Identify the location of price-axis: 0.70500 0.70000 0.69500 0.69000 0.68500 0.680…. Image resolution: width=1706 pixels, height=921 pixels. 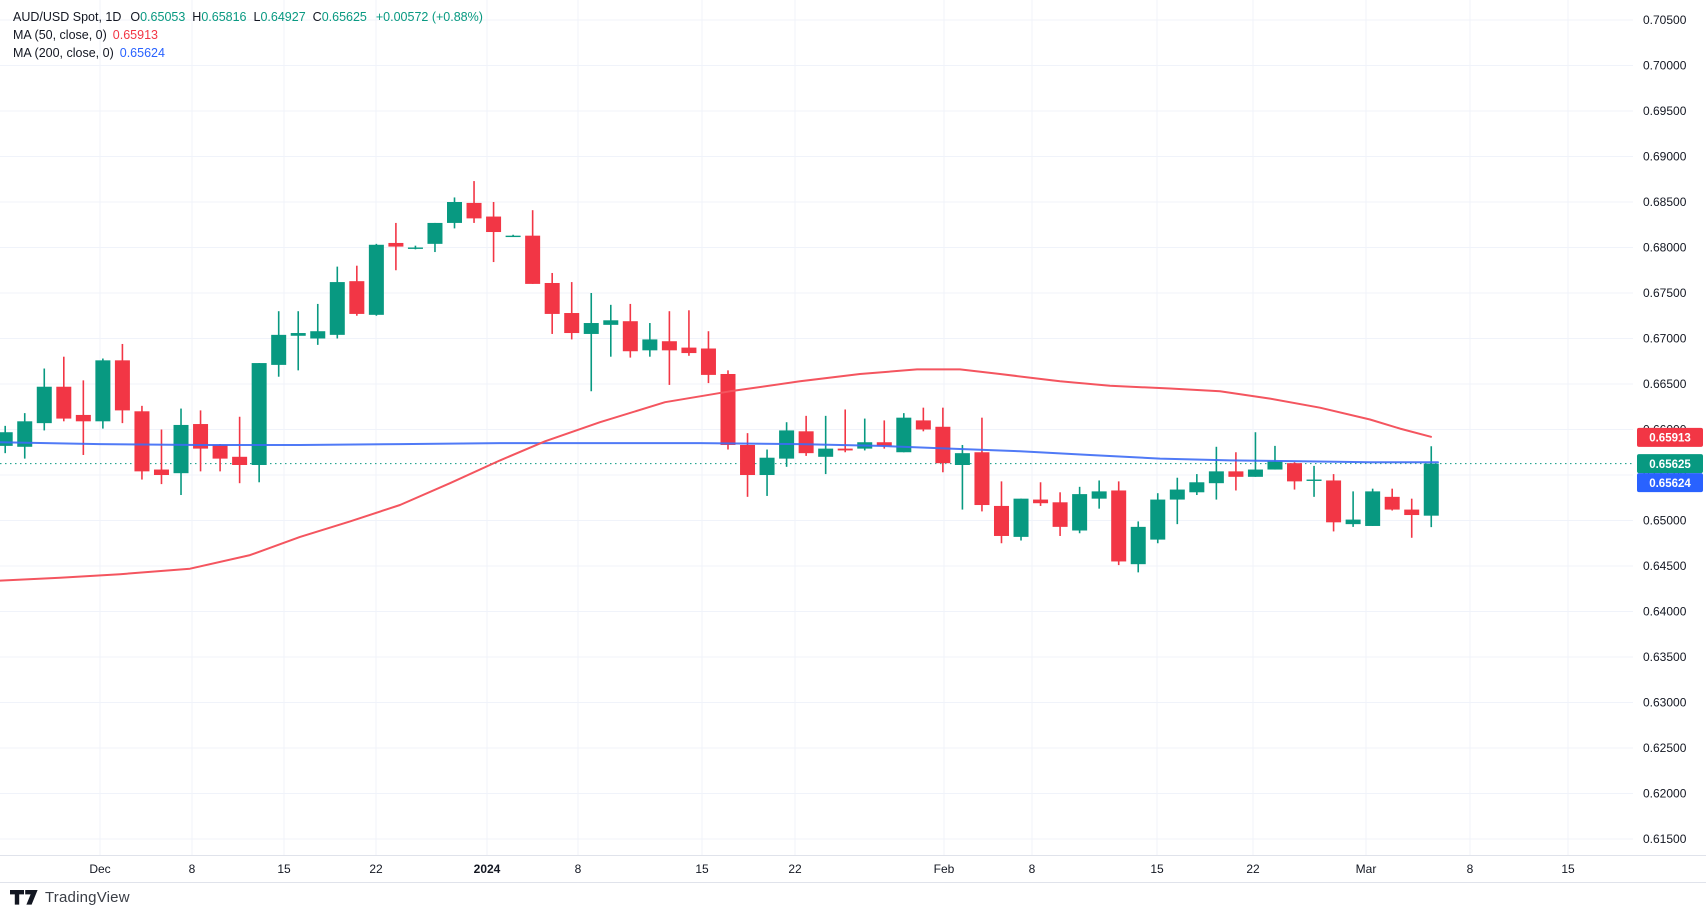
(1665, 429).